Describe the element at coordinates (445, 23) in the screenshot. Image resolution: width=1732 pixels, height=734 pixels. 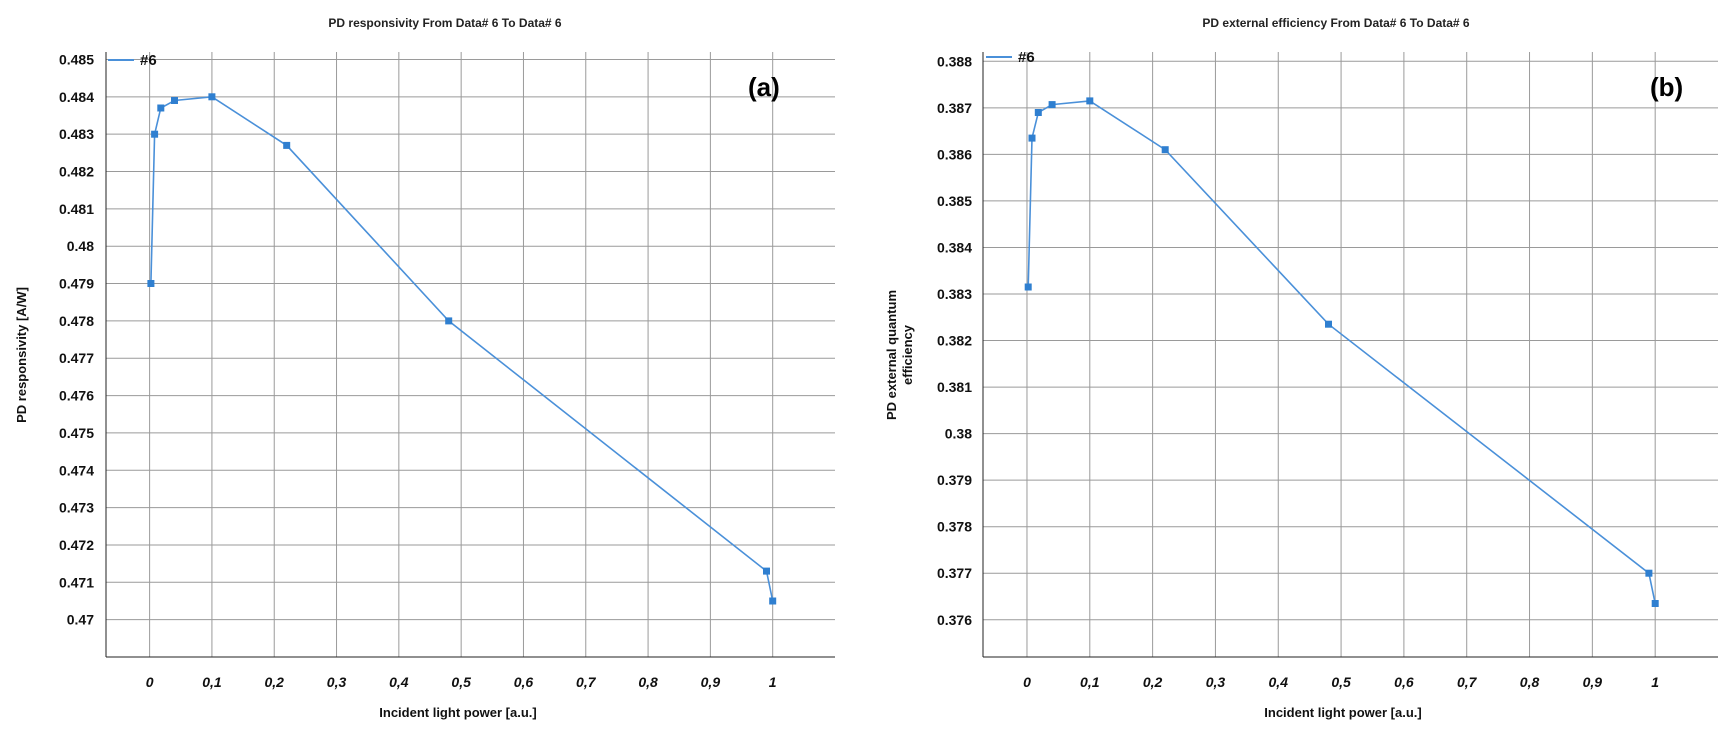
I see `chart-title: PD responsivity From Data# 6 To Data# 6` at that location.